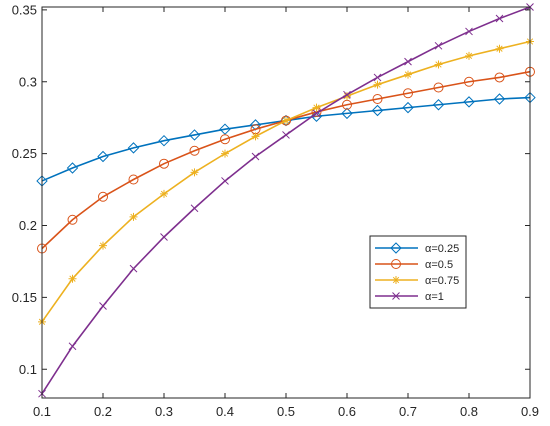  I want to click on x-tick-label: 0.4, so click(225, 411).